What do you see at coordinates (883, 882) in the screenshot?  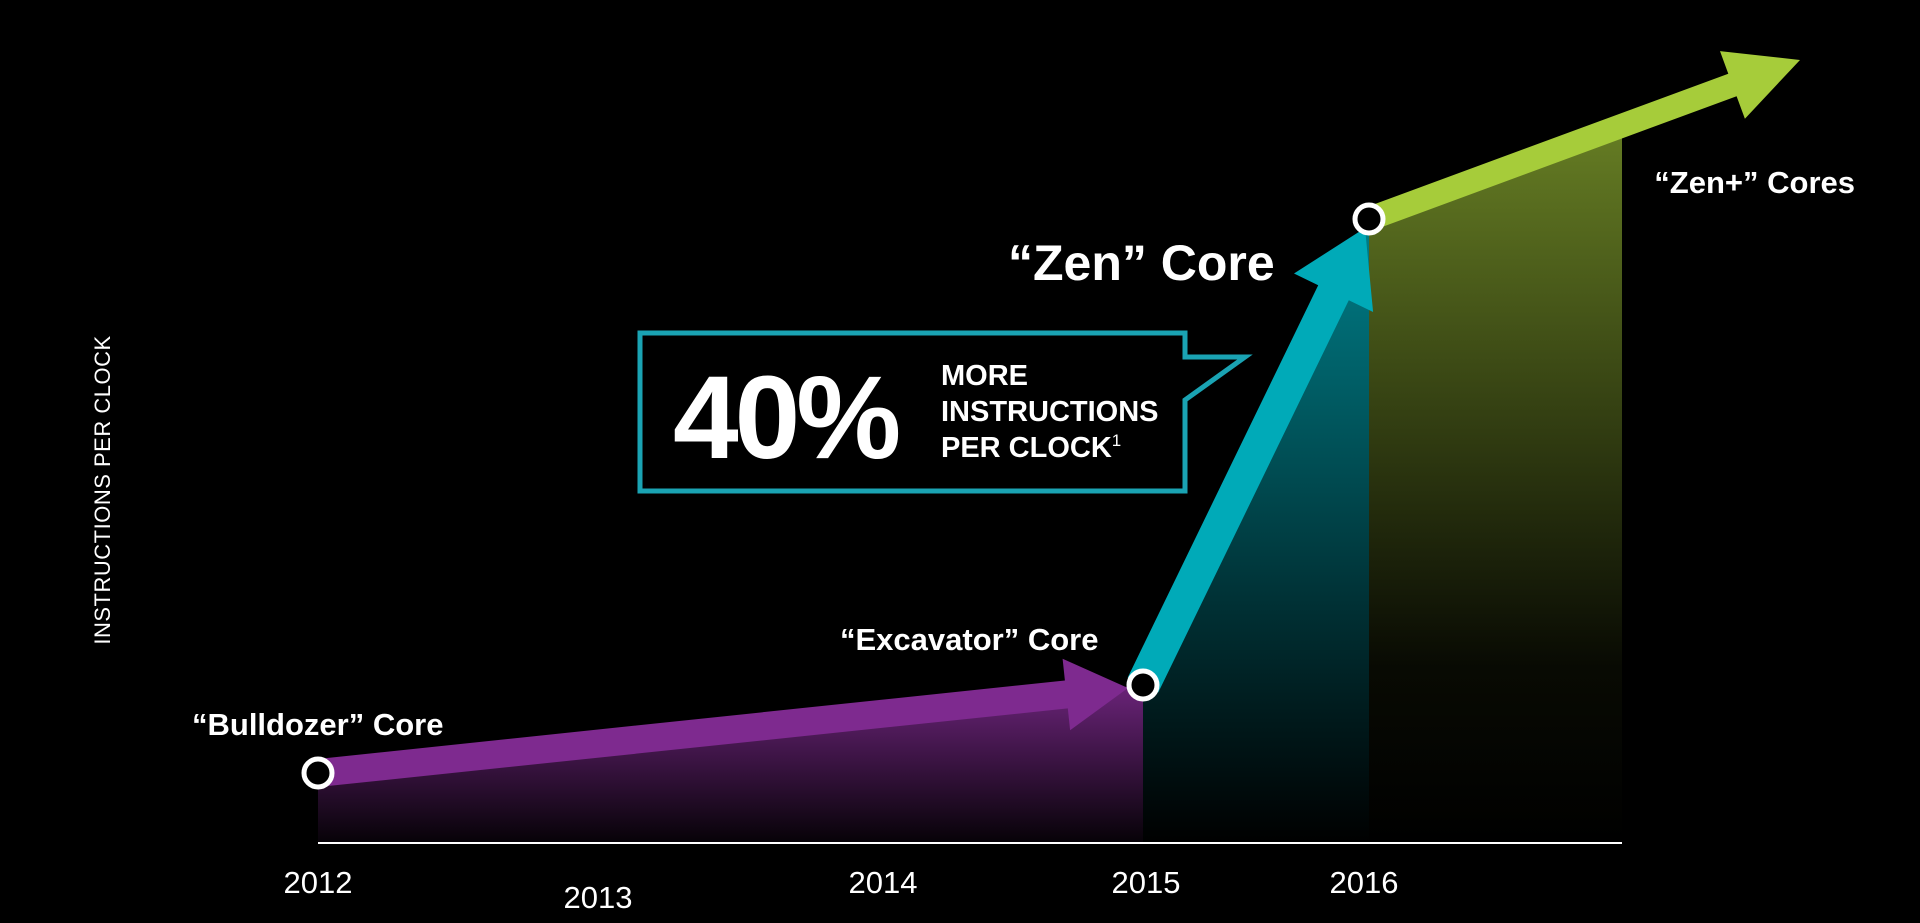 I see `x-tick-2014: 2014` at bounding box center [883, 882].